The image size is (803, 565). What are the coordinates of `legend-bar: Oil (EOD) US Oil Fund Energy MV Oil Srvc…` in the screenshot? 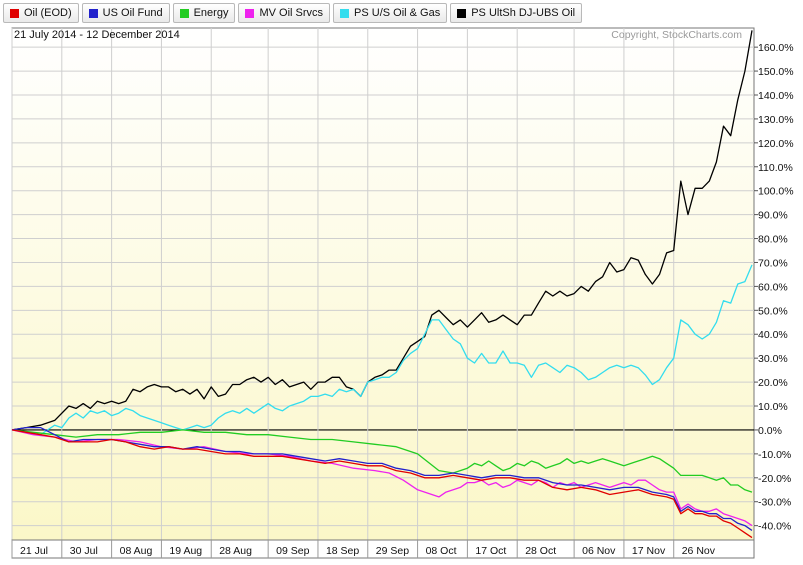 It's located at (401, 13).